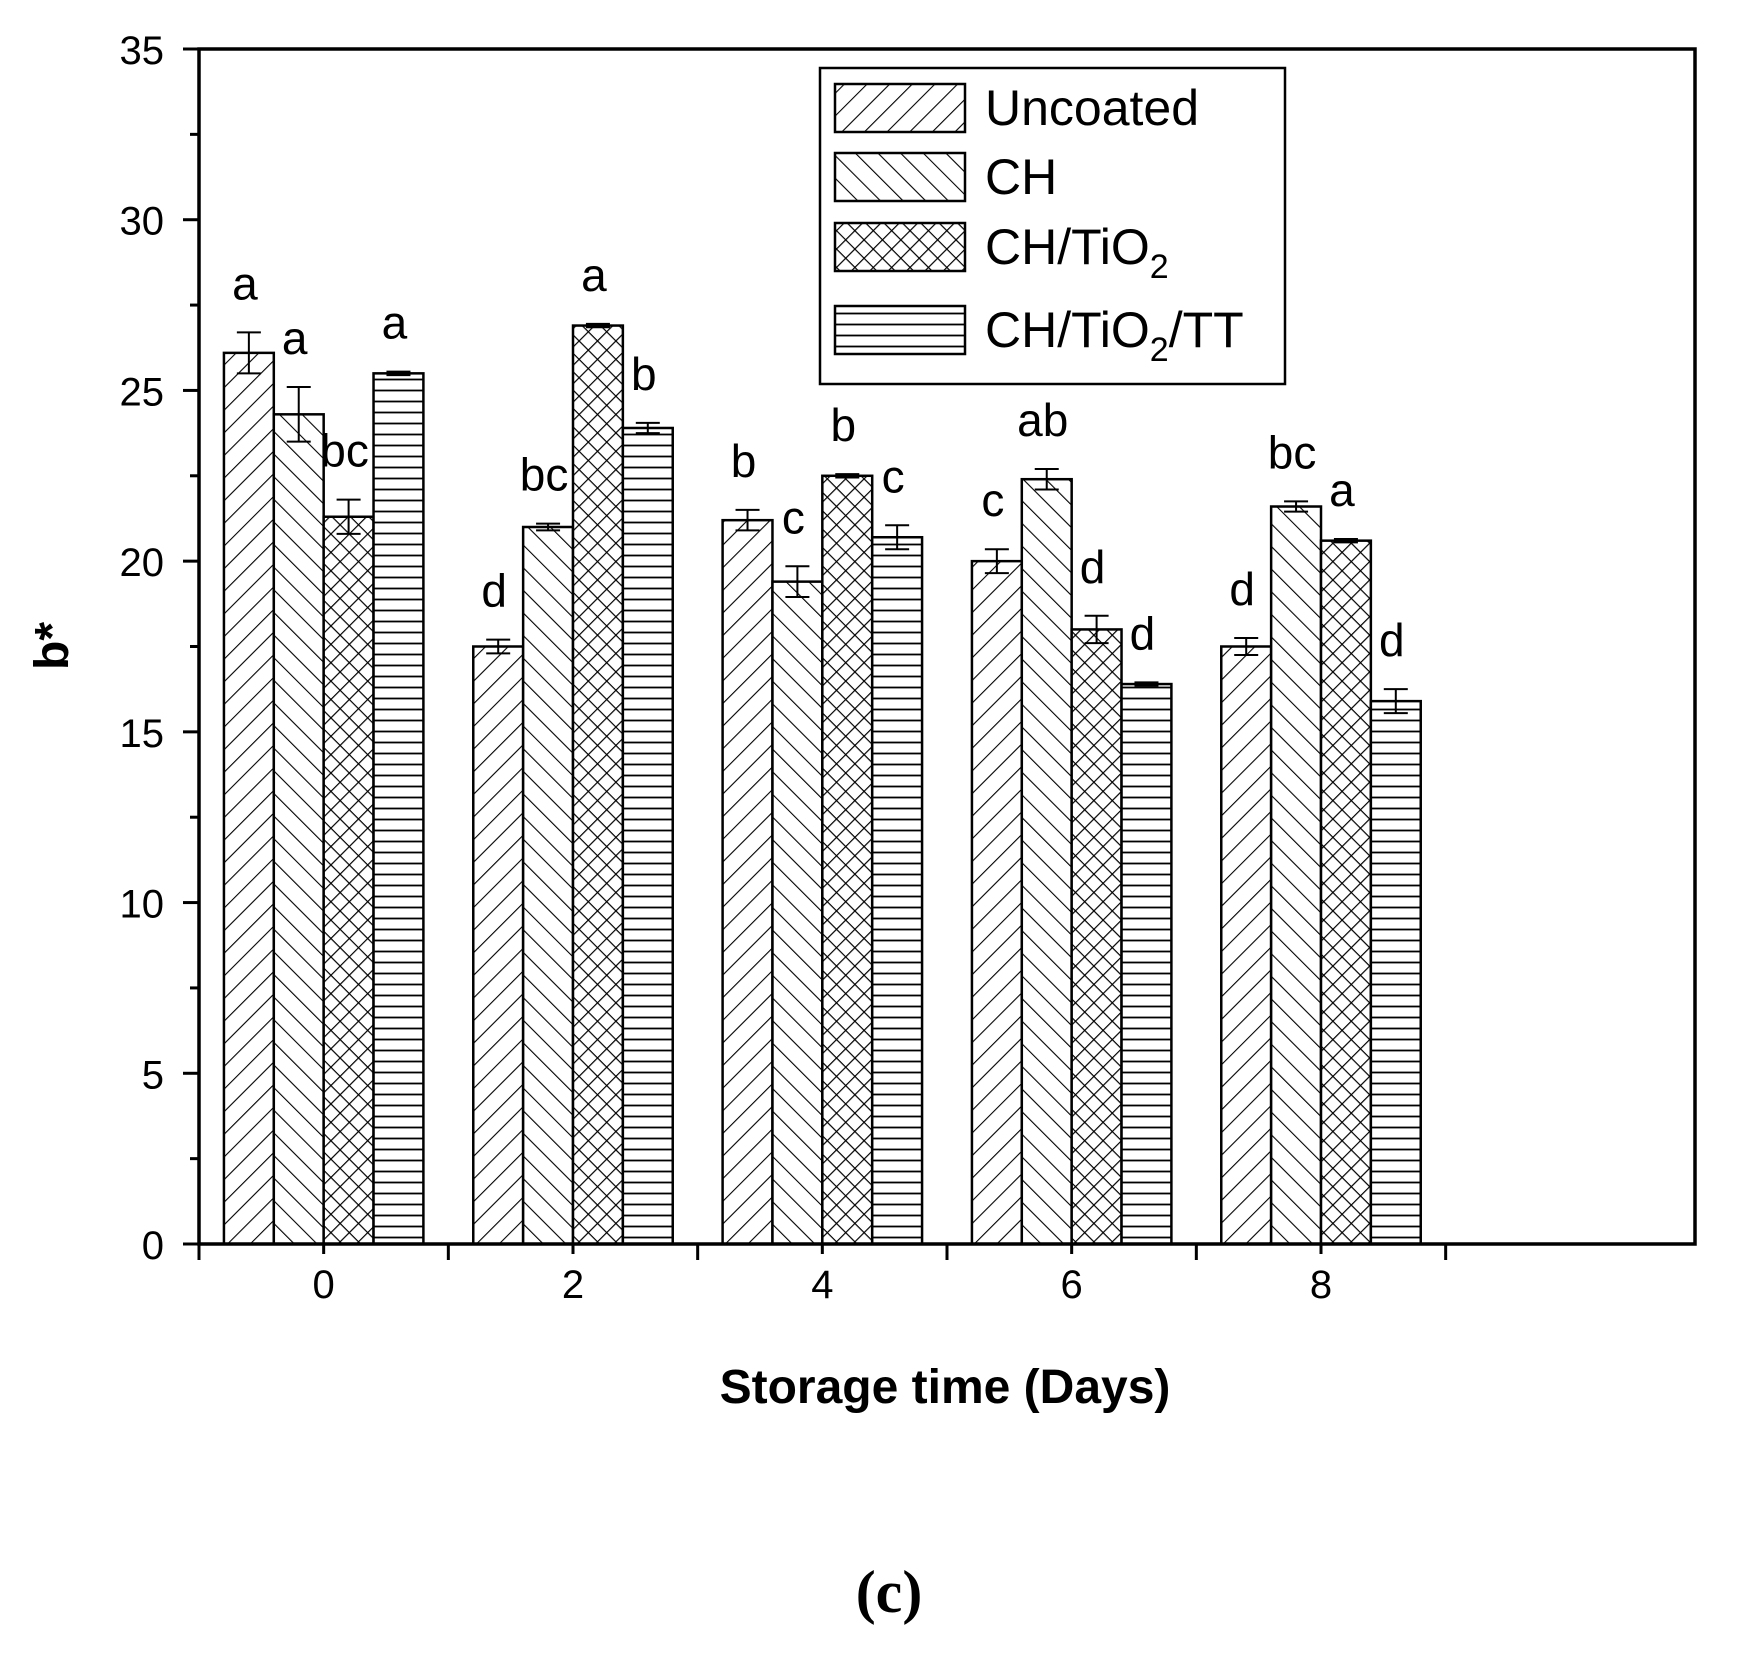  What do you see at coordinates (822, 1285) in the screenshot?
I see `x-tick-label: 4` at bounding box center [822, 1285].